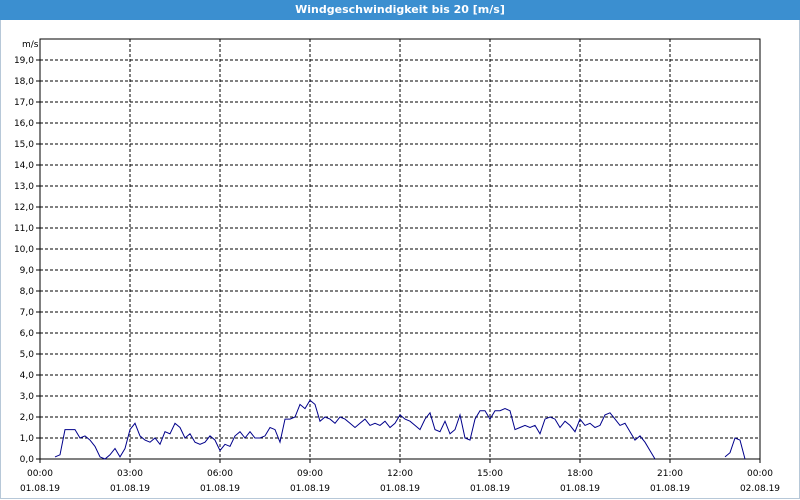  What do you see at coordinates (220, 474) in the screenshot?
I see `x-tick-time-label: 06:00` at bounding box center [220, 474].